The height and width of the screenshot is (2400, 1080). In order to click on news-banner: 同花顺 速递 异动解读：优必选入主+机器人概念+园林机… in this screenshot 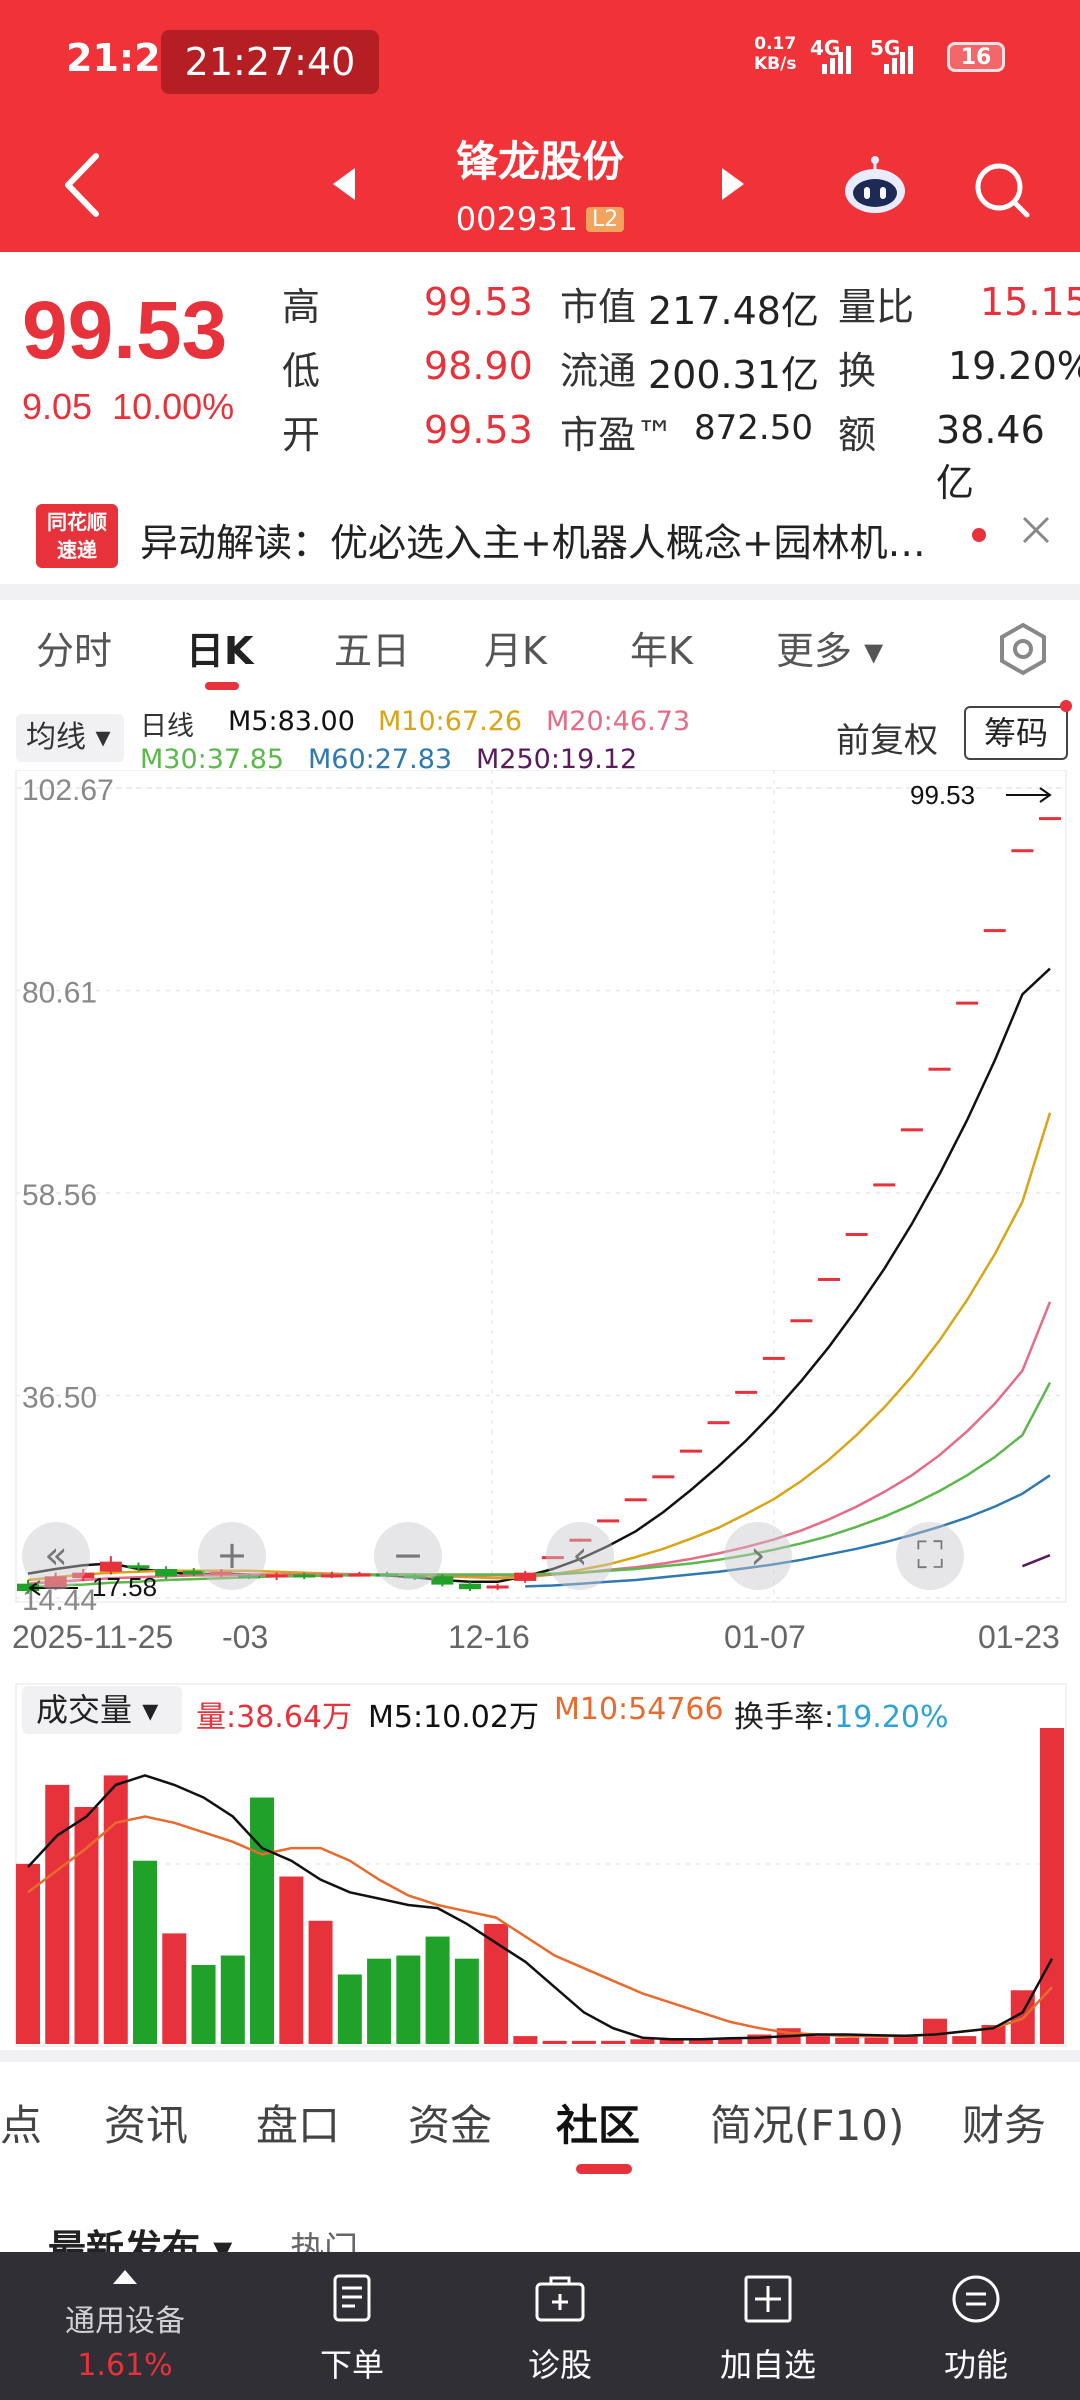, I will do `click(540, 536)`.